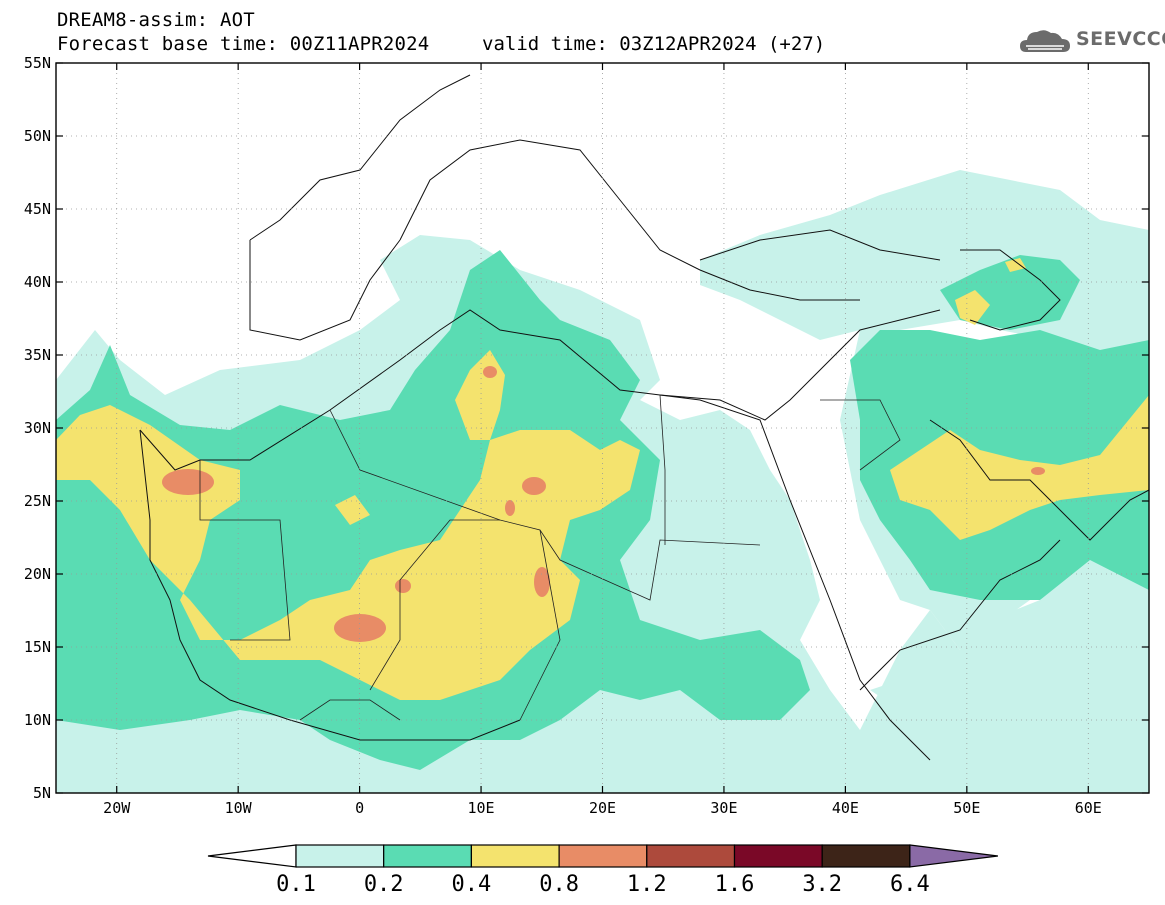 Image resolution: width=1165 pixels, height=905 pixels. Describe the element at coordinates (37, 63) in the screenshot. I see `lat-label: 55N` at that location.